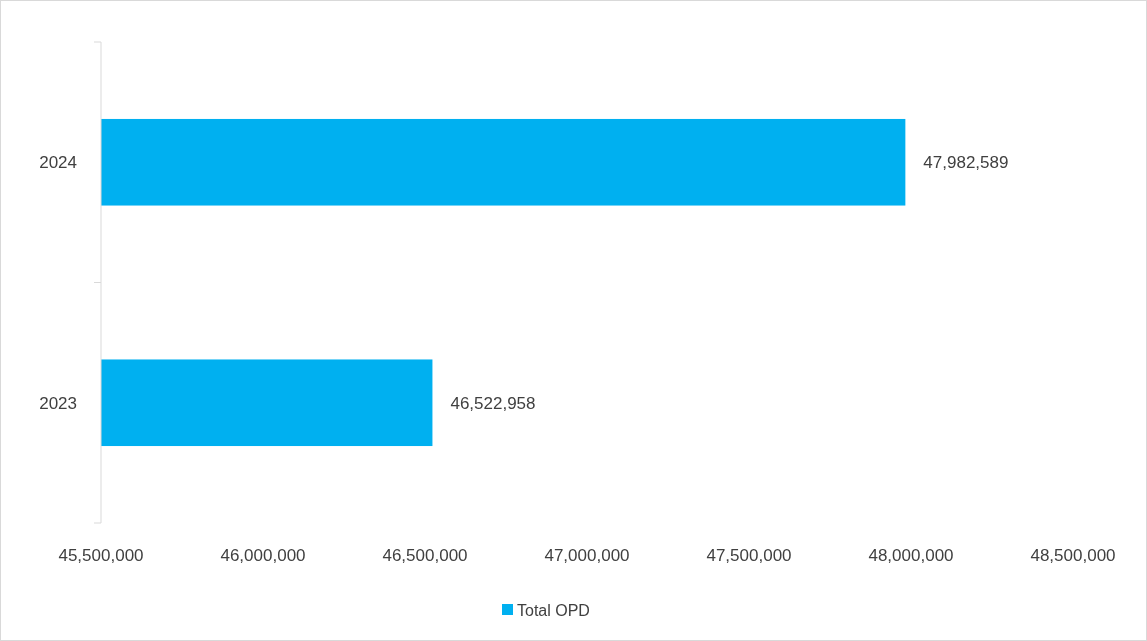 This screenshot has width=1147, height=641. Describe the element at coordinates (101, 555) in the screenshot. I see `x-tick-label: 45,500,000` at that location.